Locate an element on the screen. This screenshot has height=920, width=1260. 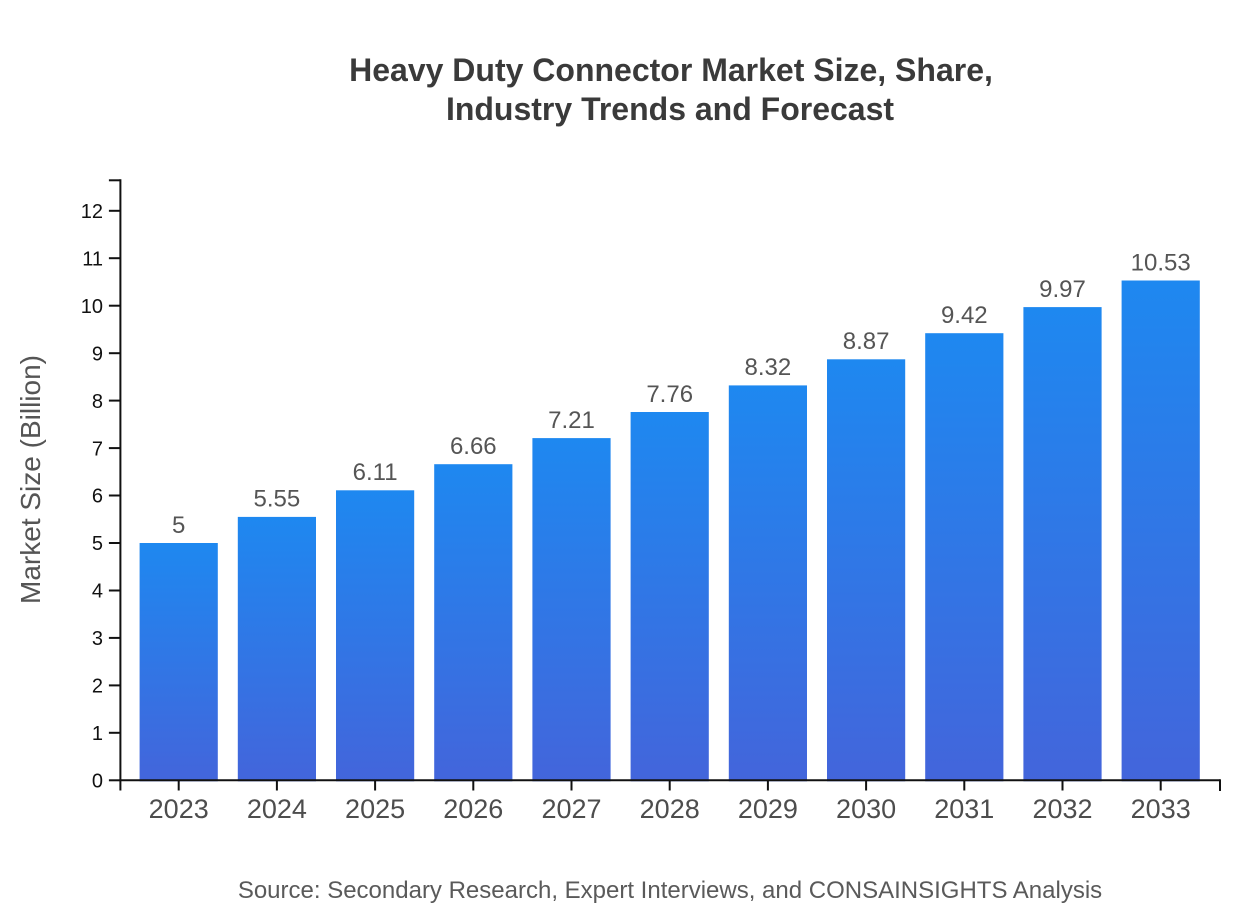
svg-text: 2 is located at coordinates (97, 687).